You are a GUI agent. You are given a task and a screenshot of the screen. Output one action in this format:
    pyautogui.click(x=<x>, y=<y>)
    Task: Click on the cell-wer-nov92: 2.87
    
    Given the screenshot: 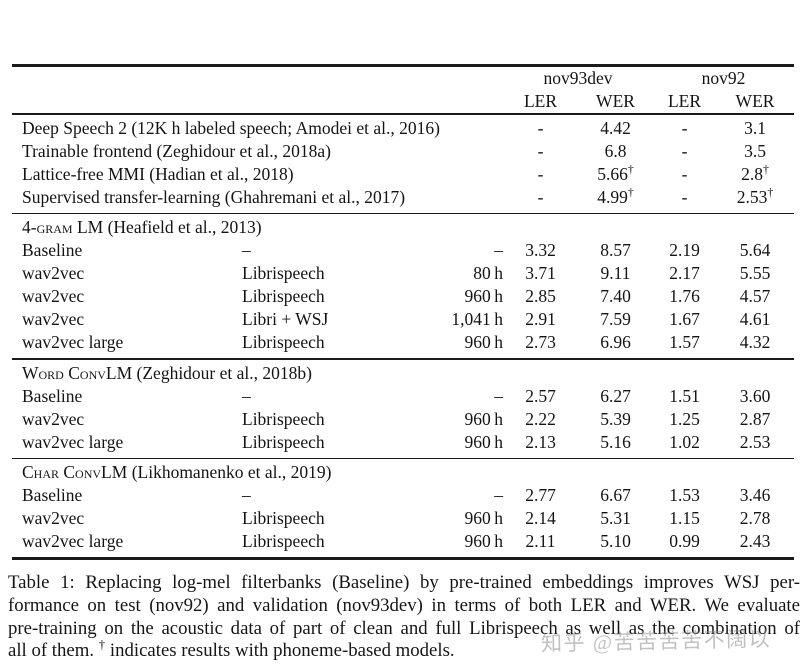 What is the action you would take?
    pyautogui.click(x=755, y=418)
    